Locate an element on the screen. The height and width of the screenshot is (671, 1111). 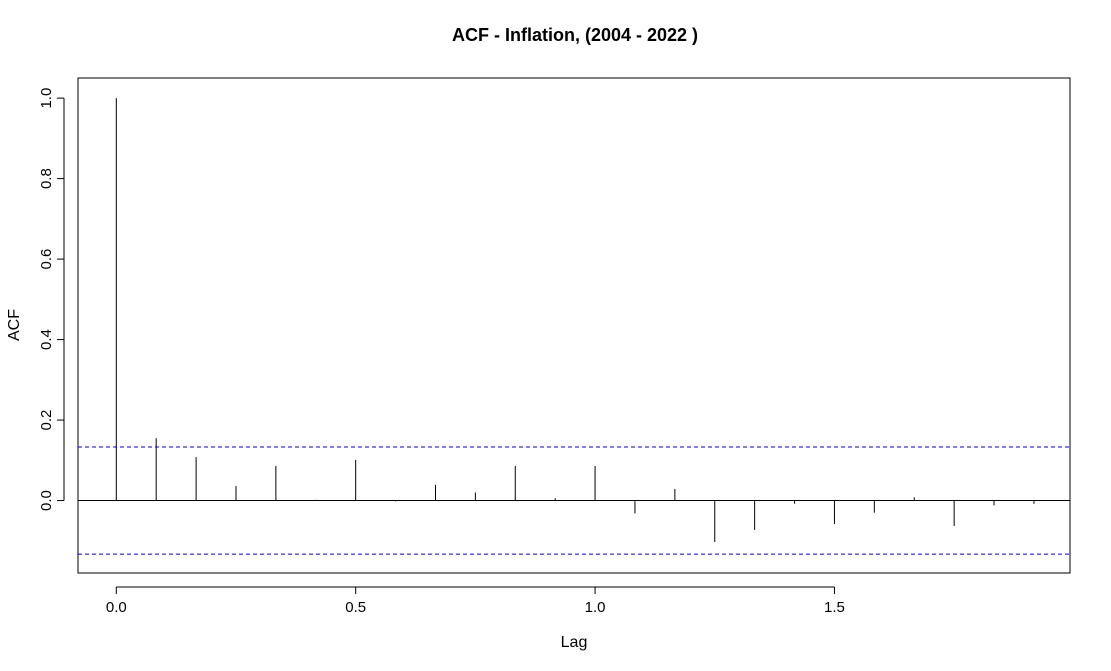
x-tick-label-1: 0.5 is located at coordinates (355, 607).